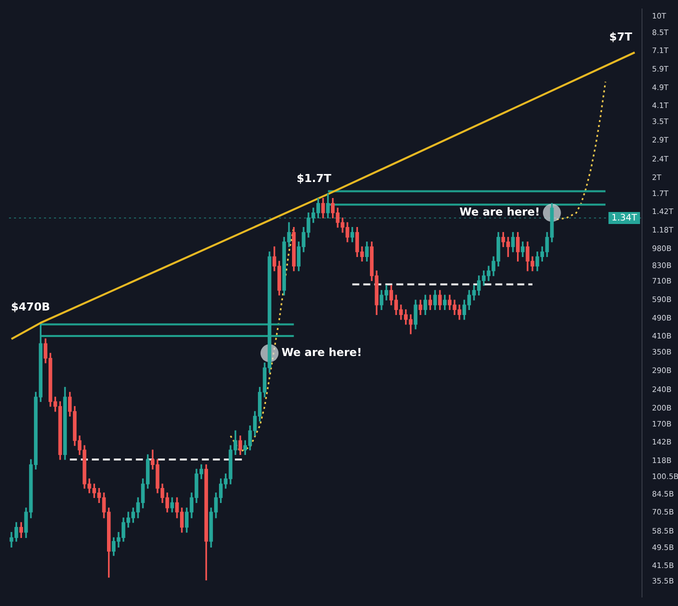 The width and height of the screenshot is (678, 606). What do you see at coordinates (314, 178) in the screenshot?
I see `data-label: $1.7T` at bounding box center [314, 178].